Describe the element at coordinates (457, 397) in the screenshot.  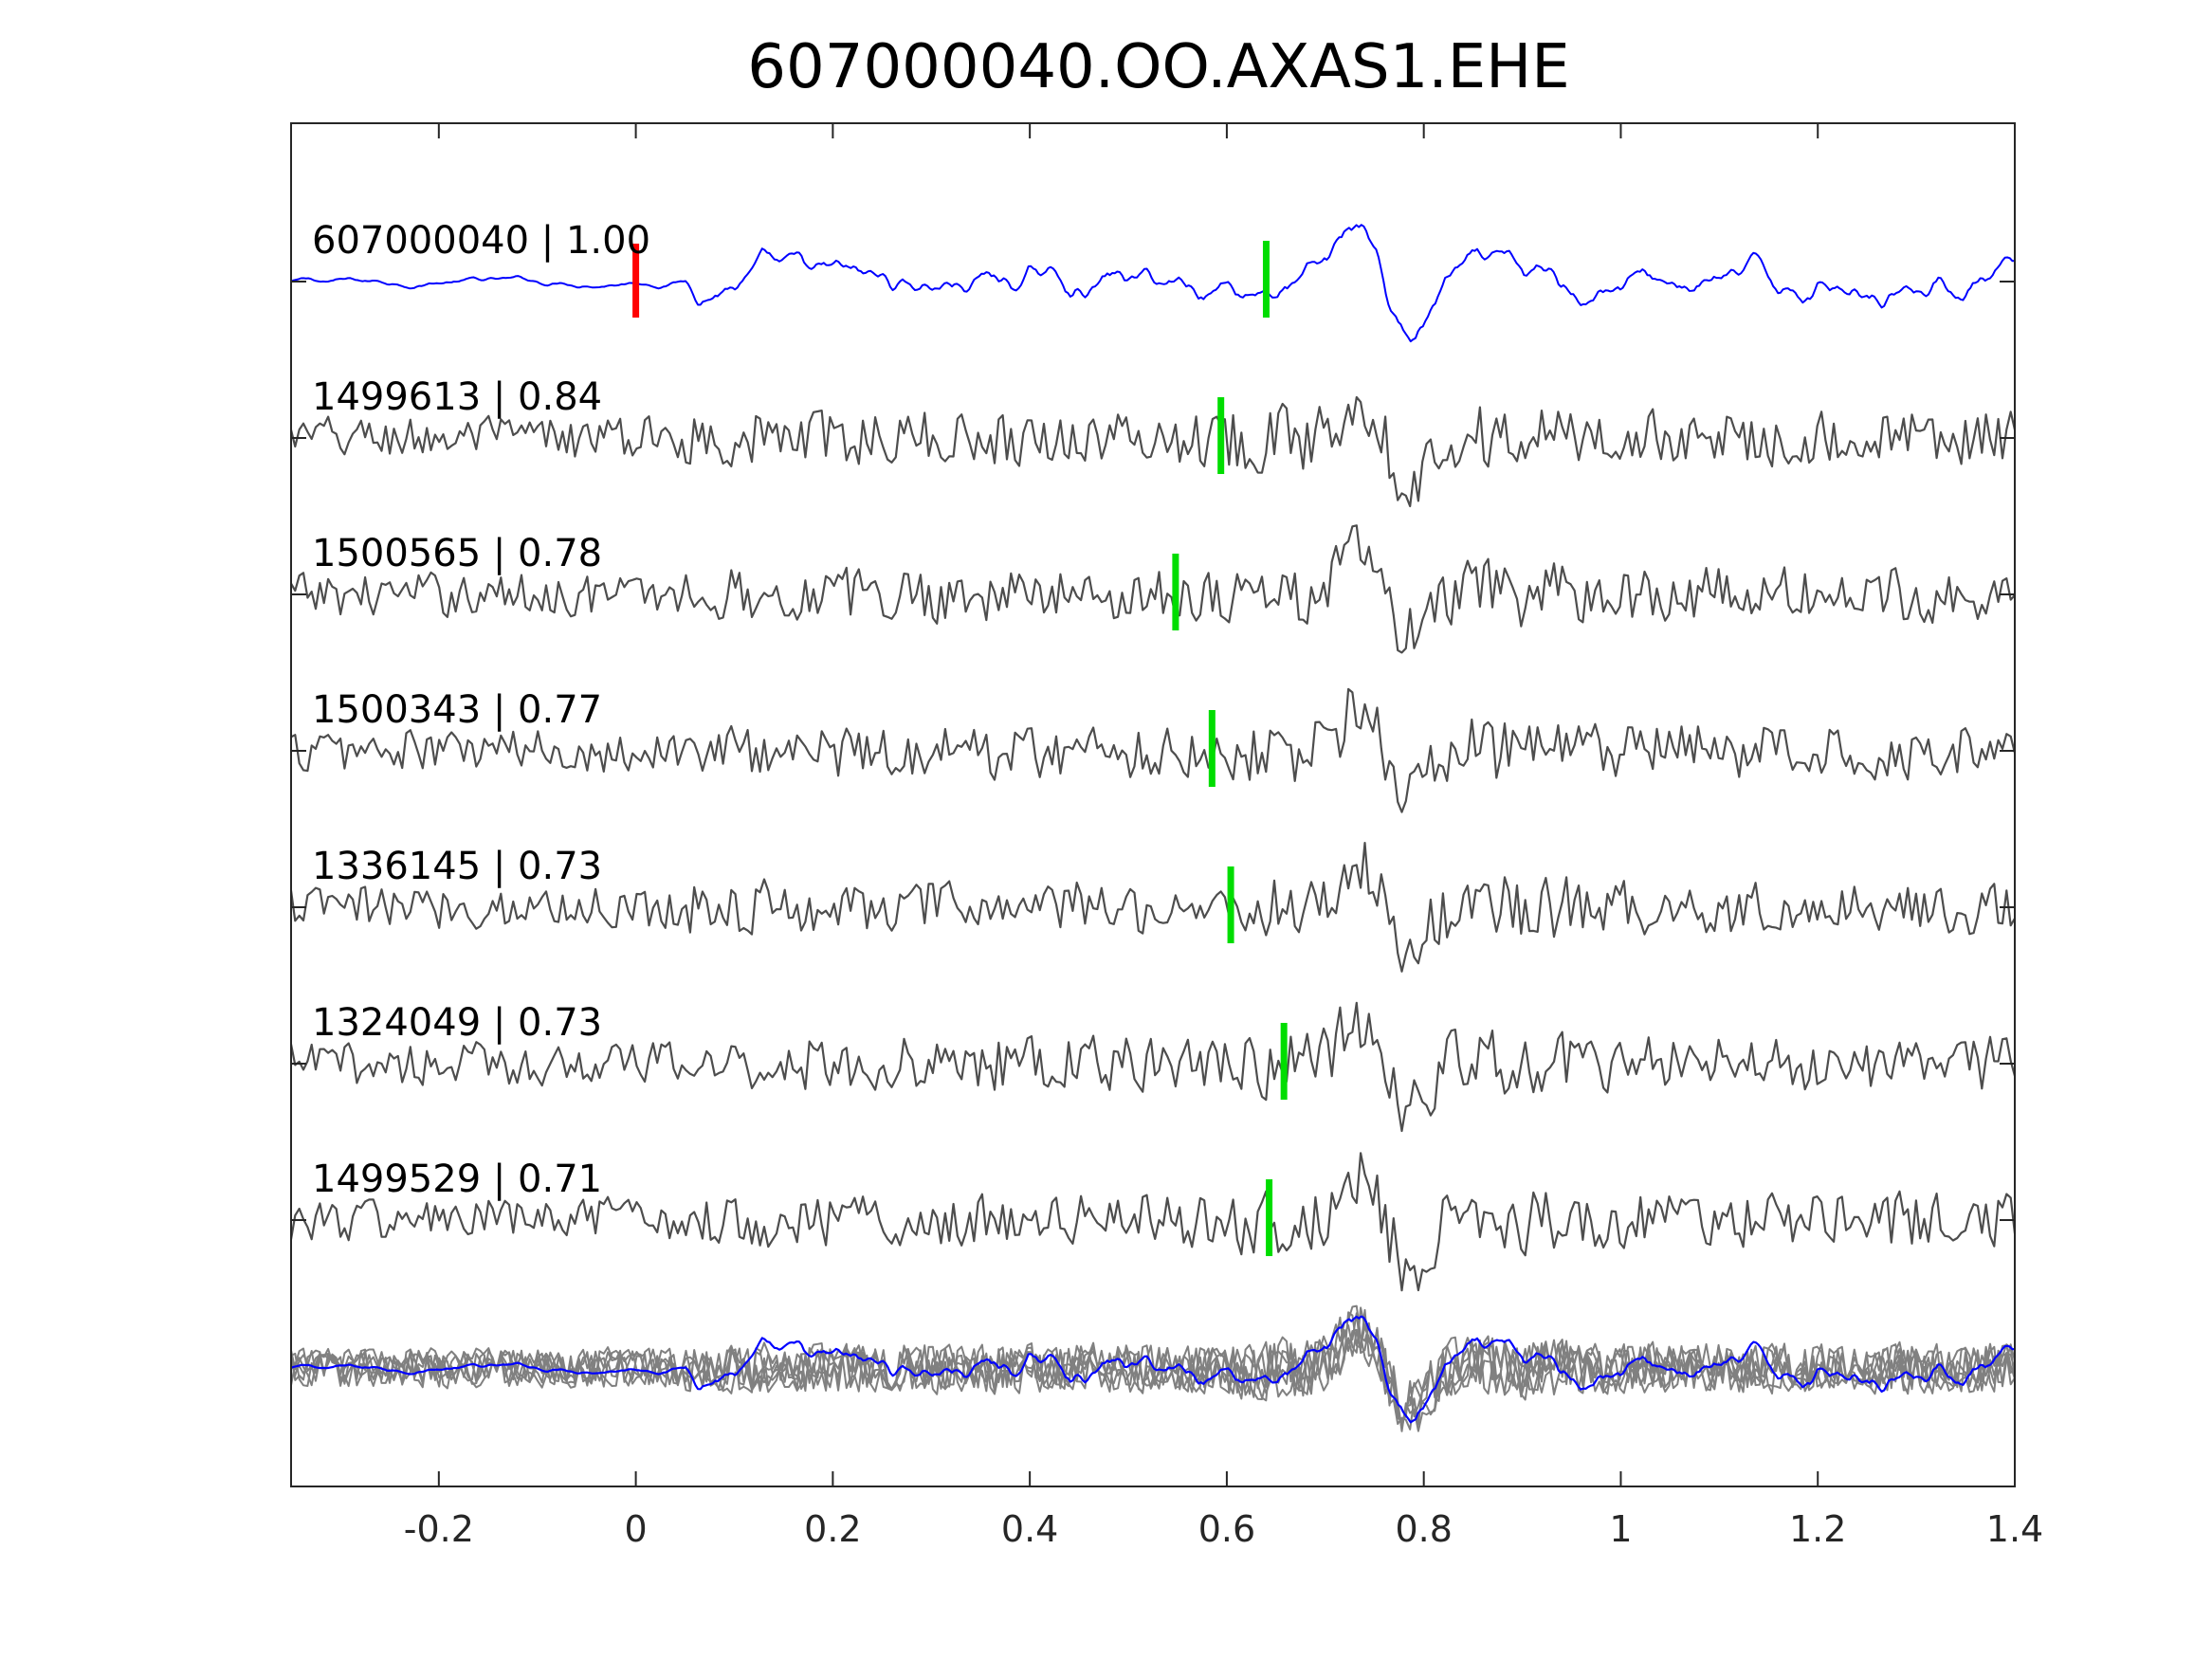
I see `trace-label-1499613: 1499613 | 0.84` at that location.